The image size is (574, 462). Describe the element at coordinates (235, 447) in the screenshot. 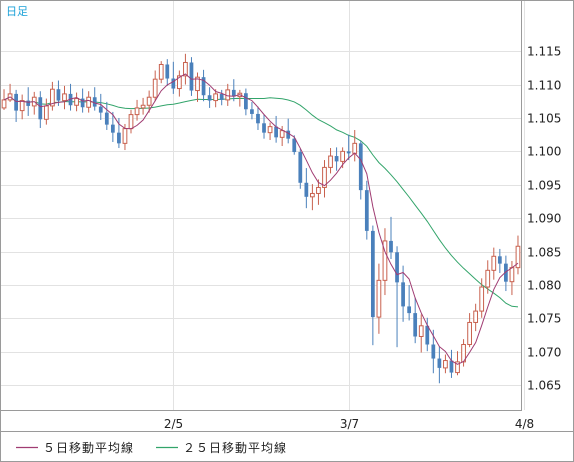

I see `legend-label: ２５日移動平均線` at that location.